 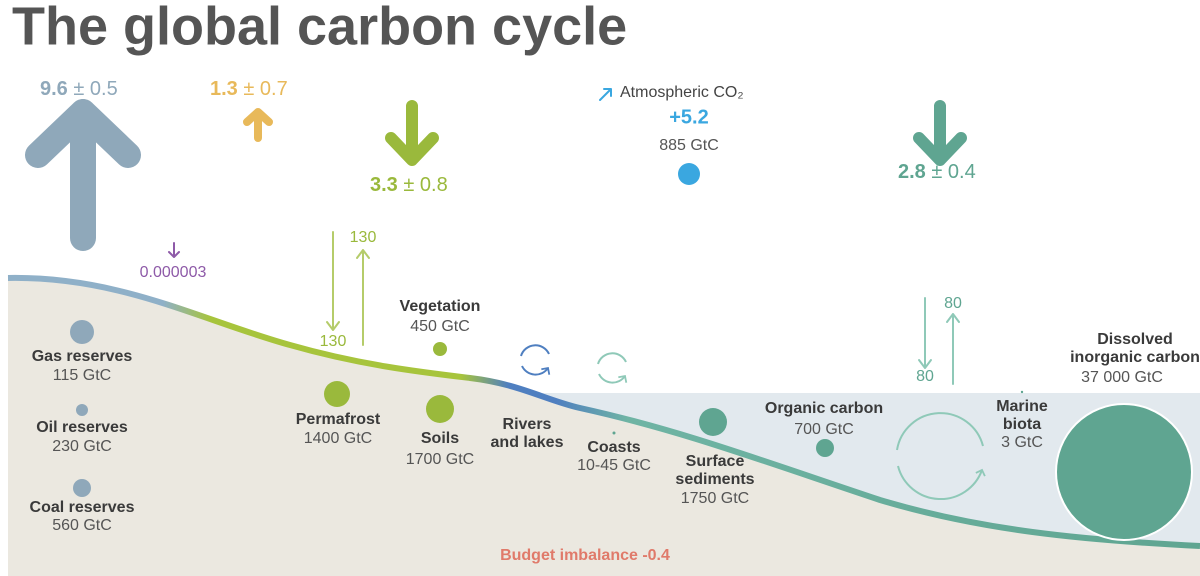 I want to click on atmos-label: Atmospheric CO₂, so click(x=682, y=92).